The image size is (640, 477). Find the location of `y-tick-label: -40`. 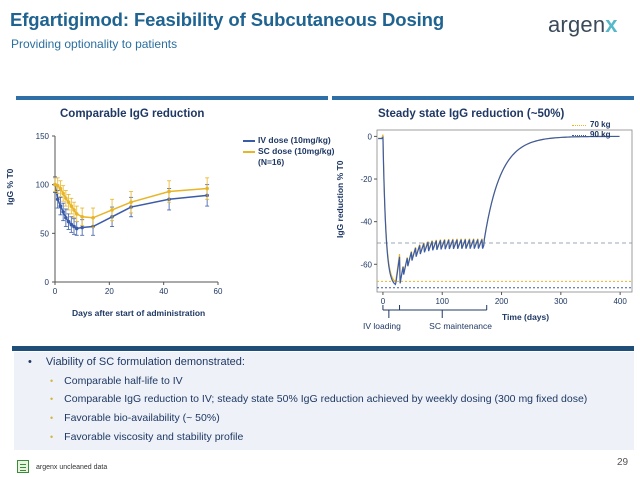

y-tick-label: -40 is located at coordinates (366, 222).